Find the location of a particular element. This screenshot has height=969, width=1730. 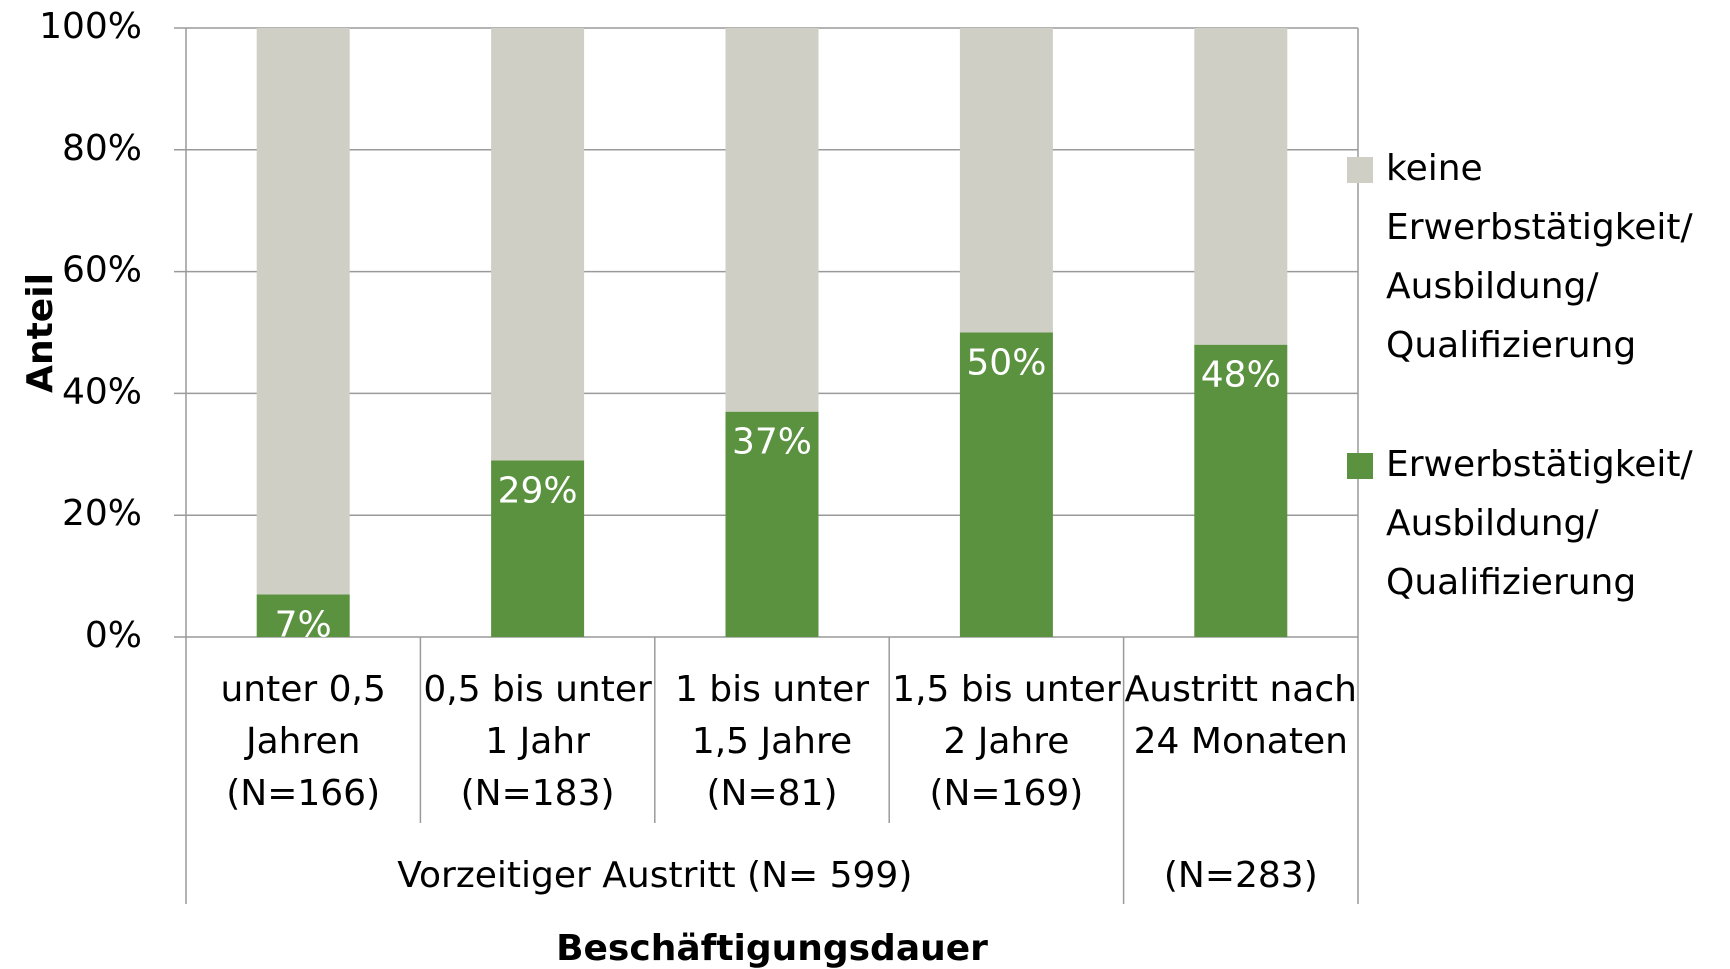

y-tick-label: 100% is located at coordinates (90, 26).